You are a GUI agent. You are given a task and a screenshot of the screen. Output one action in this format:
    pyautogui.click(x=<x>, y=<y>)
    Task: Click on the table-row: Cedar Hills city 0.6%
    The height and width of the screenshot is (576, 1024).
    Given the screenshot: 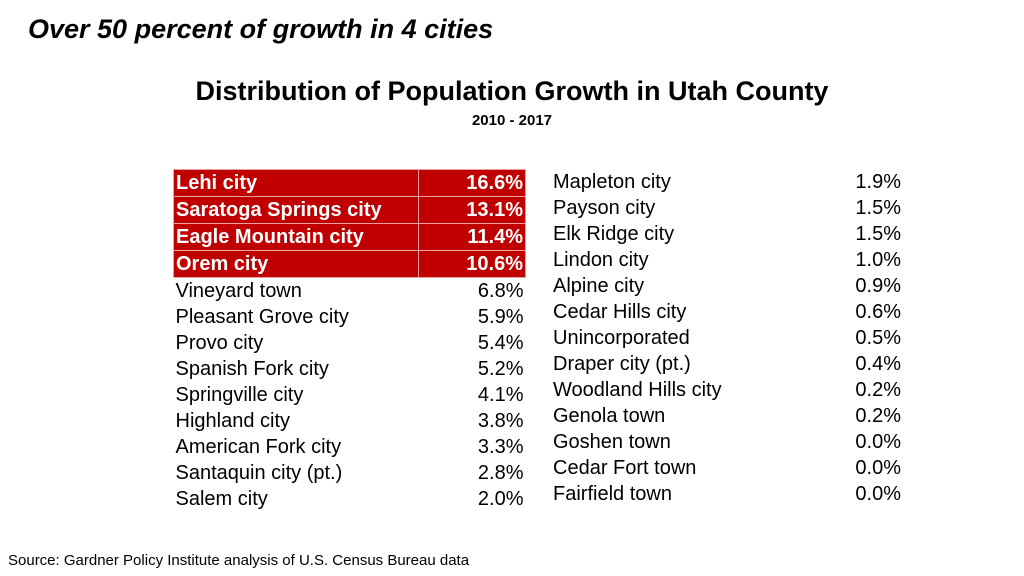 What is the action you would take?
    pyautogui.click(x=727, y=312)
    